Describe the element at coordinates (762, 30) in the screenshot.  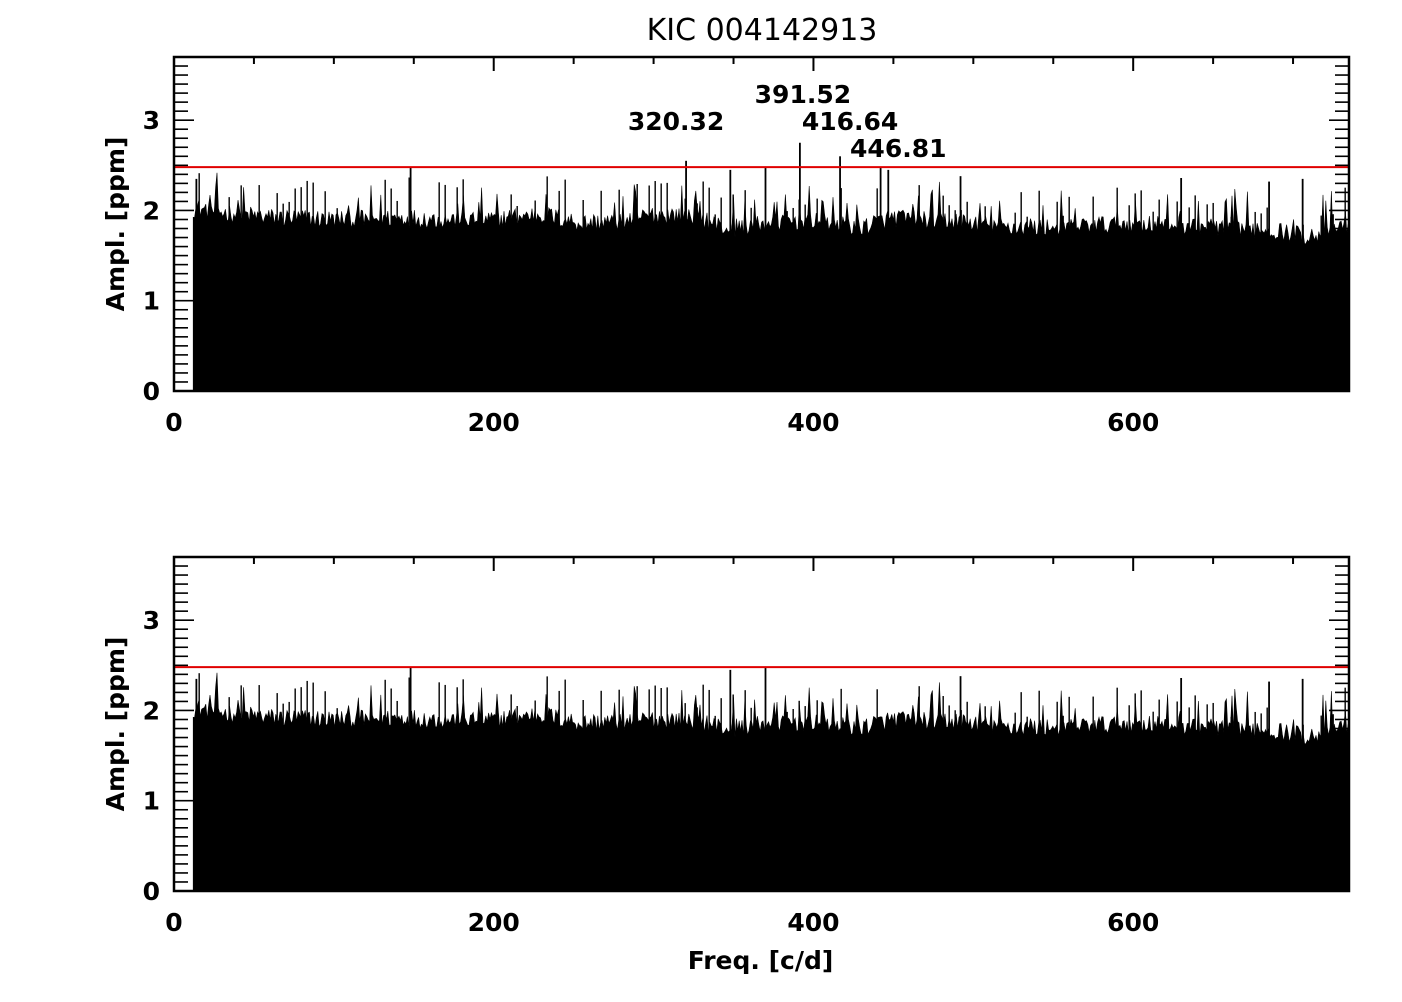
I see `chart-title: KIC 004142913` at that location.